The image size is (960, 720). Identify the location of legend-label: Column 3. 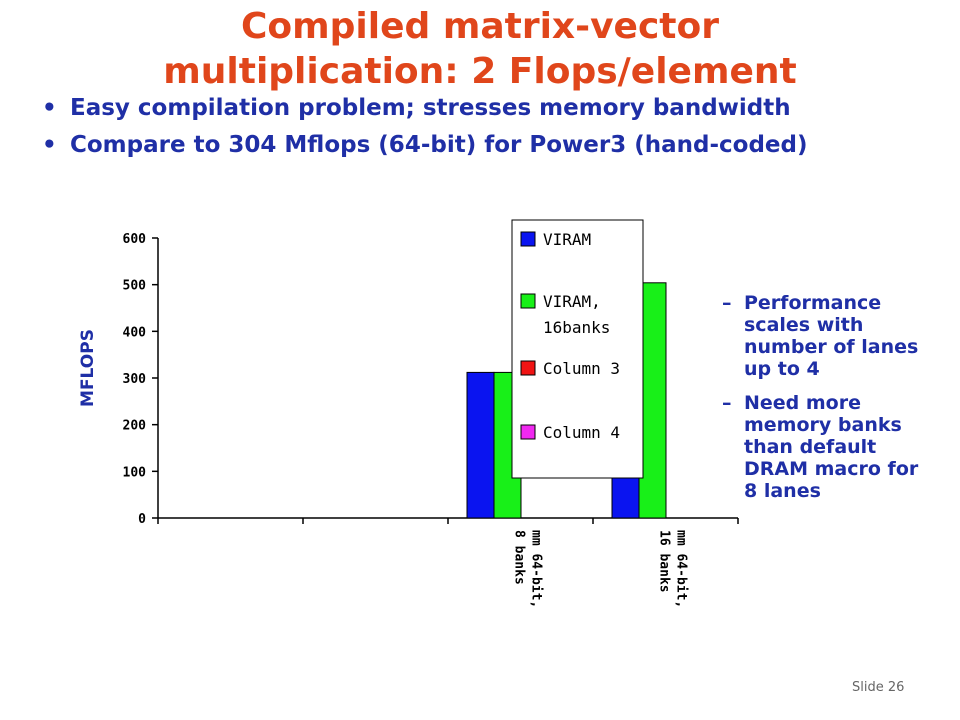
(581, 368).